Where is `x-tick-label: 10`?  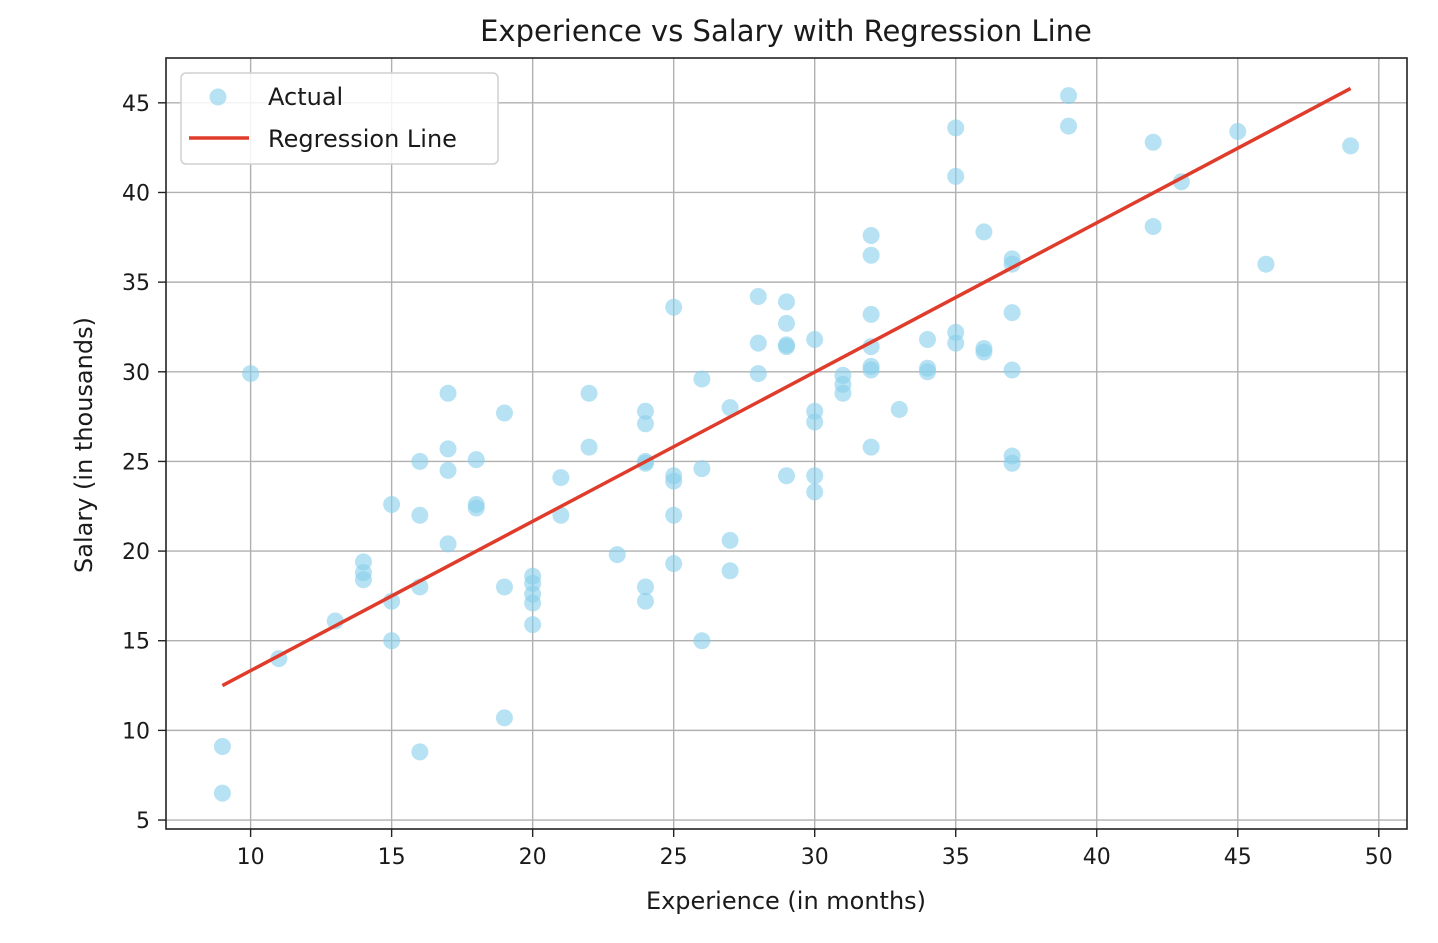
x-tick-label: 10 is located at coordinates (251, 857).